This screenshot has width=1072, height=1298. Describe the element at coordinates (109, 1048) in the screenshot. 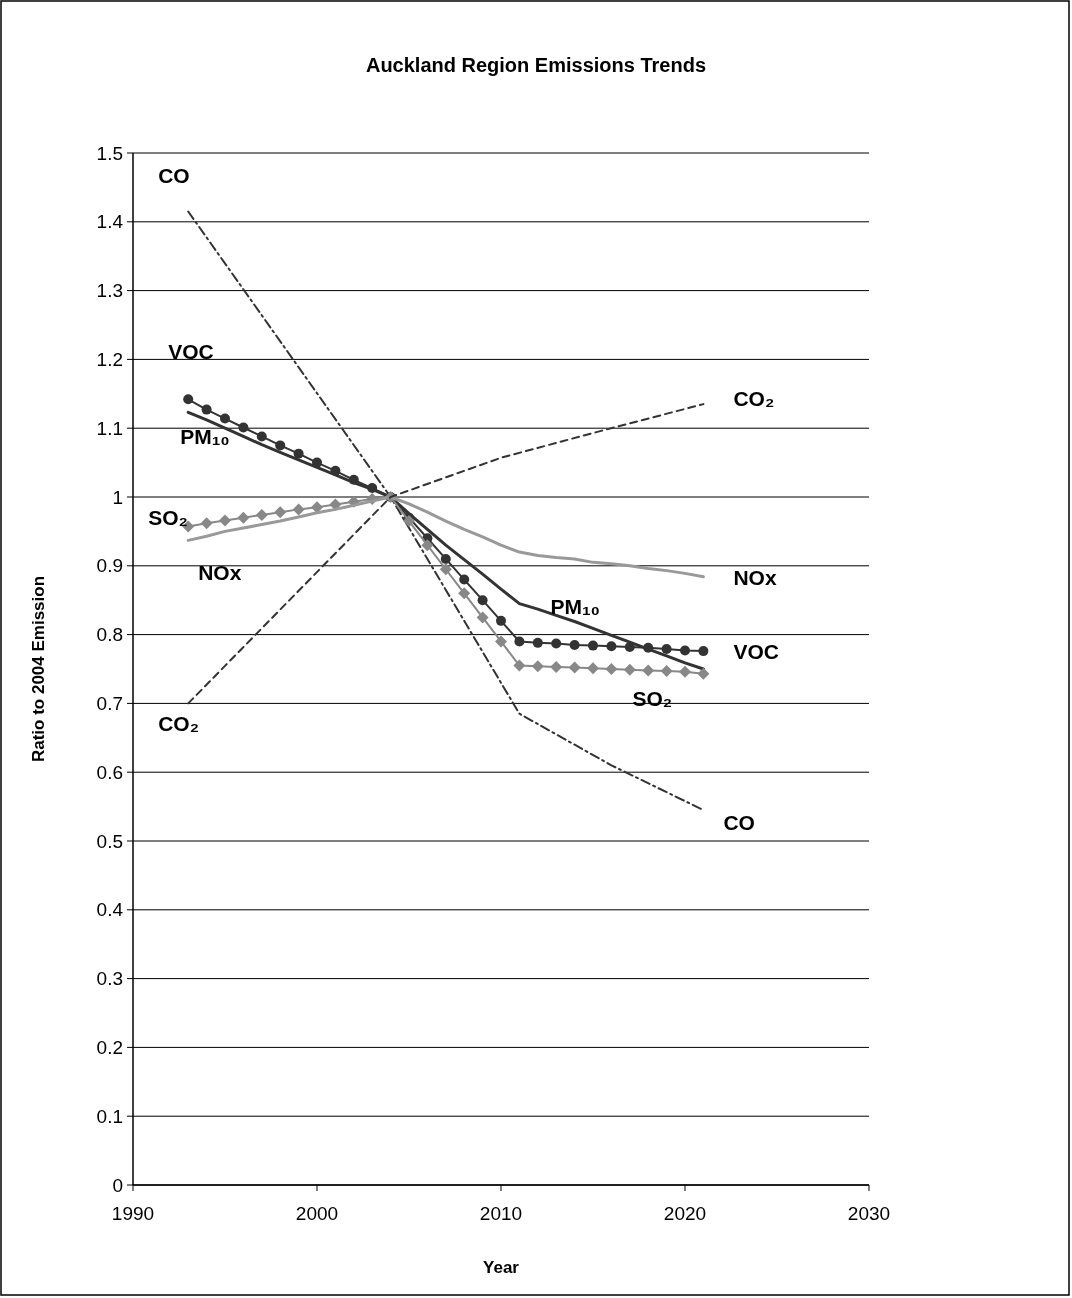

I see `y-tick-label: 0.2` at that location.